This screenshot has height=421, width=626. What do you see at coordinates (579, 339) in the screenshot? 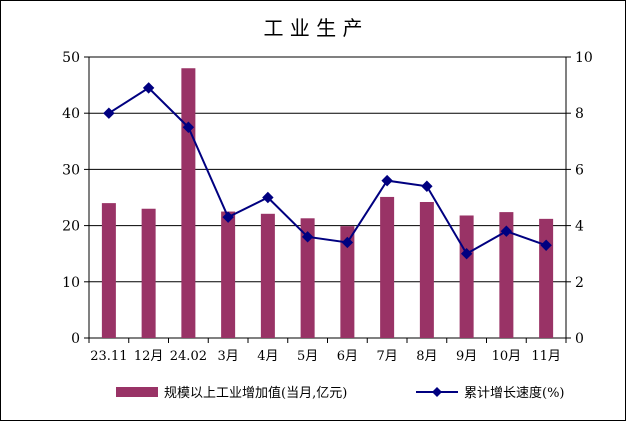
I see `right-axis-label: 0` at bounding box center [579, 339].